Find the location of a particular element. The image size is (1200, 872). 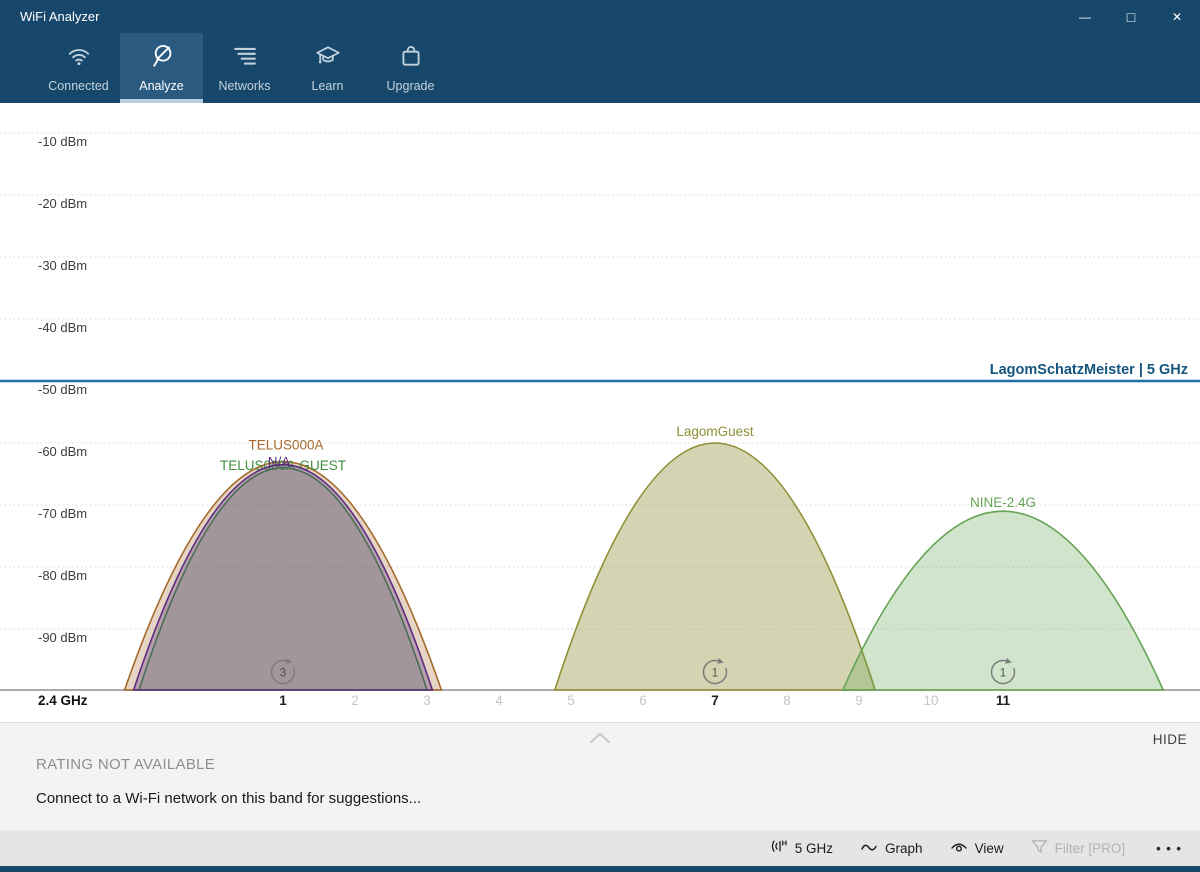

y-axis-tick-label: -40 dBm is located at coordinates (62, 327).